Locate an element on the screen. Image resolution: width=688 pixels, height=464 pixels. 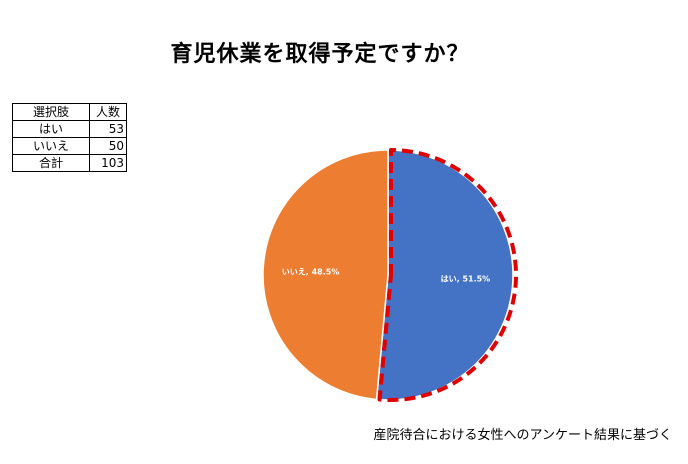
slice-data-label: はい, 51.5% is located at coordinates (466, 279).